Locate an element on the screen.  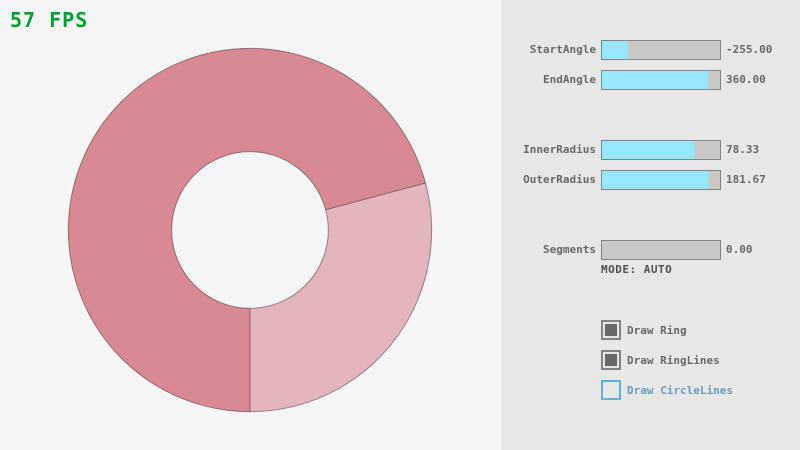
endangle-value: 360.00 is located at coordinates (746, 79).